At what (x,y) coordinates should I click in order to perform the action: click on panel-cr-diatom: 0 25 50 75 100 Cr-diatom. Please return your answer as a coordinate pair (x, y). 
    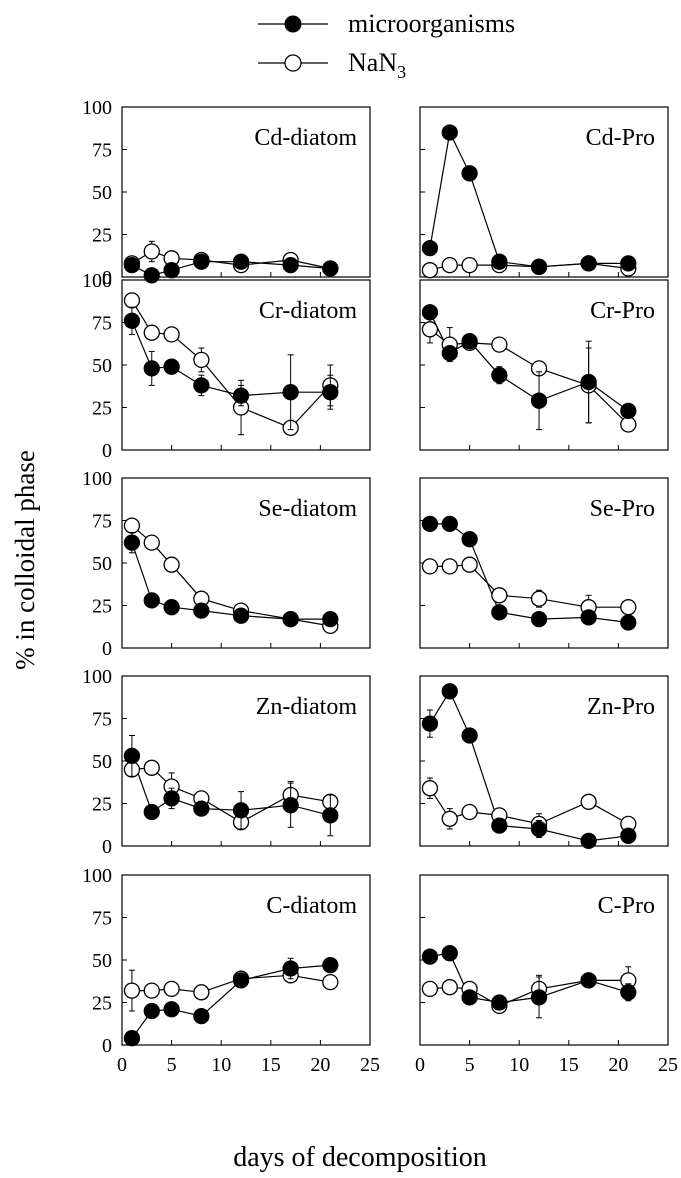
    Looking at the image, I should click on (226, 366).